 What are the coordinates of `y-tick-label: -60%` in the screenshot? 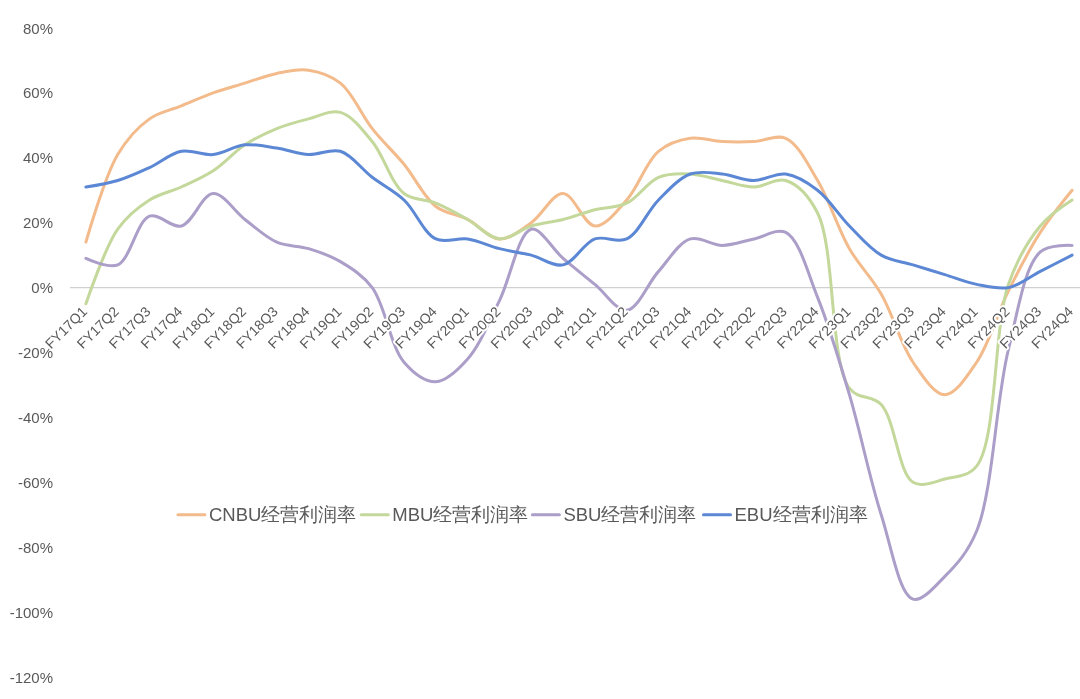 It's located at (35, 482).